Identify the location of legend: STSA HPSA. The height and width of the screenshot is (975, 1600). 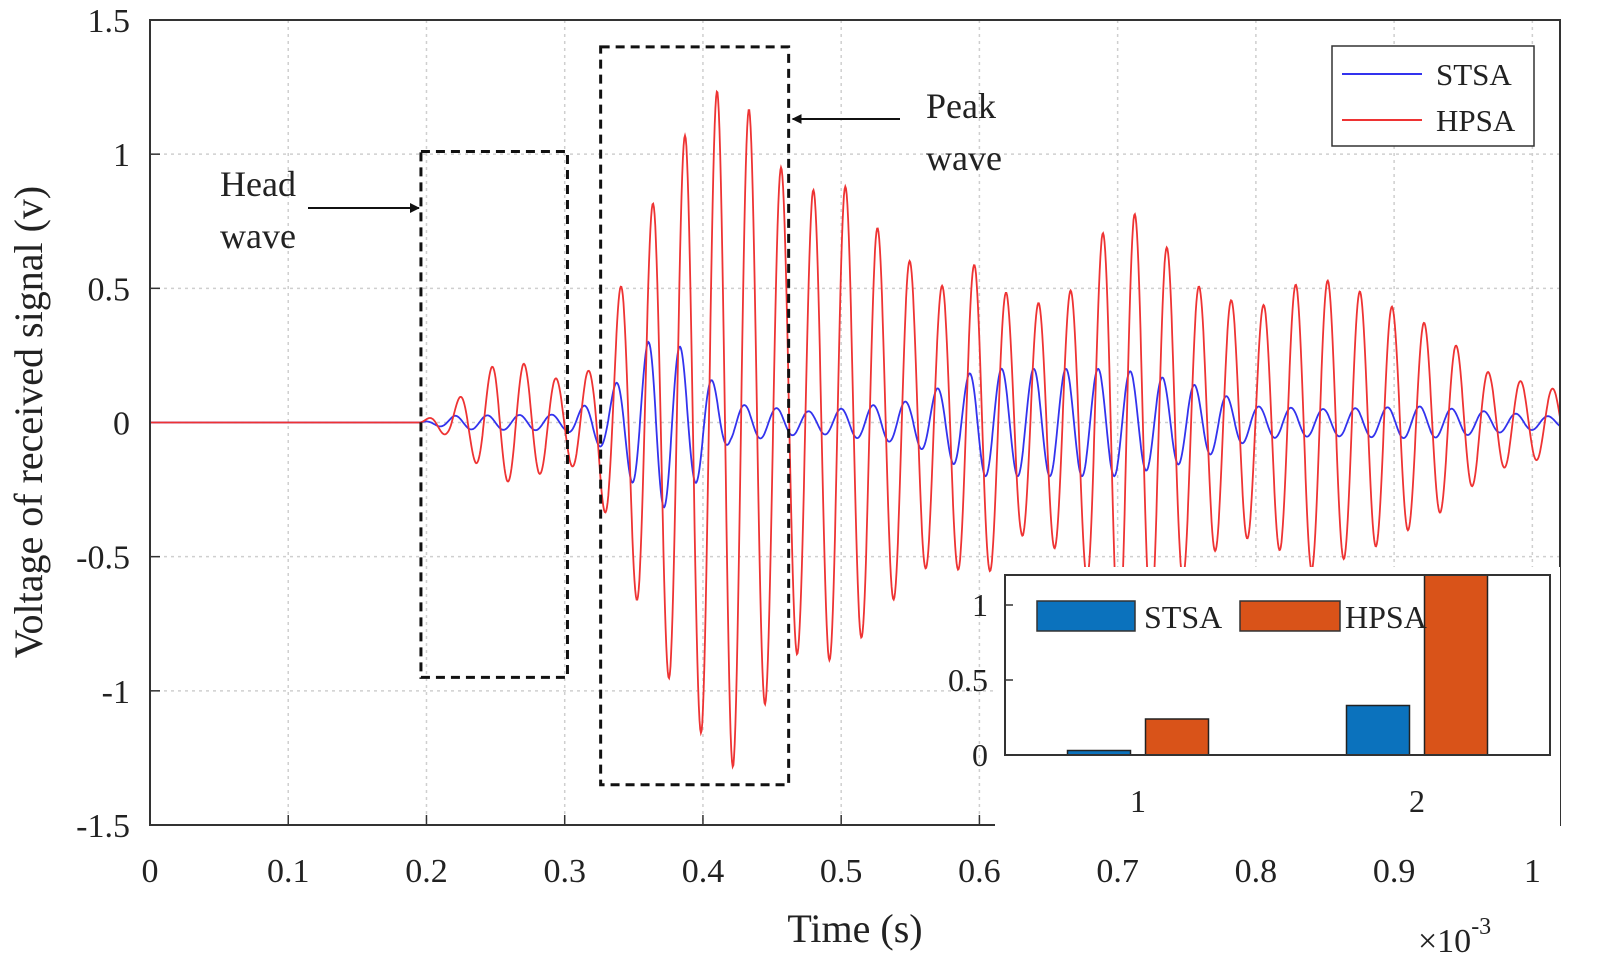
(1433, 96).